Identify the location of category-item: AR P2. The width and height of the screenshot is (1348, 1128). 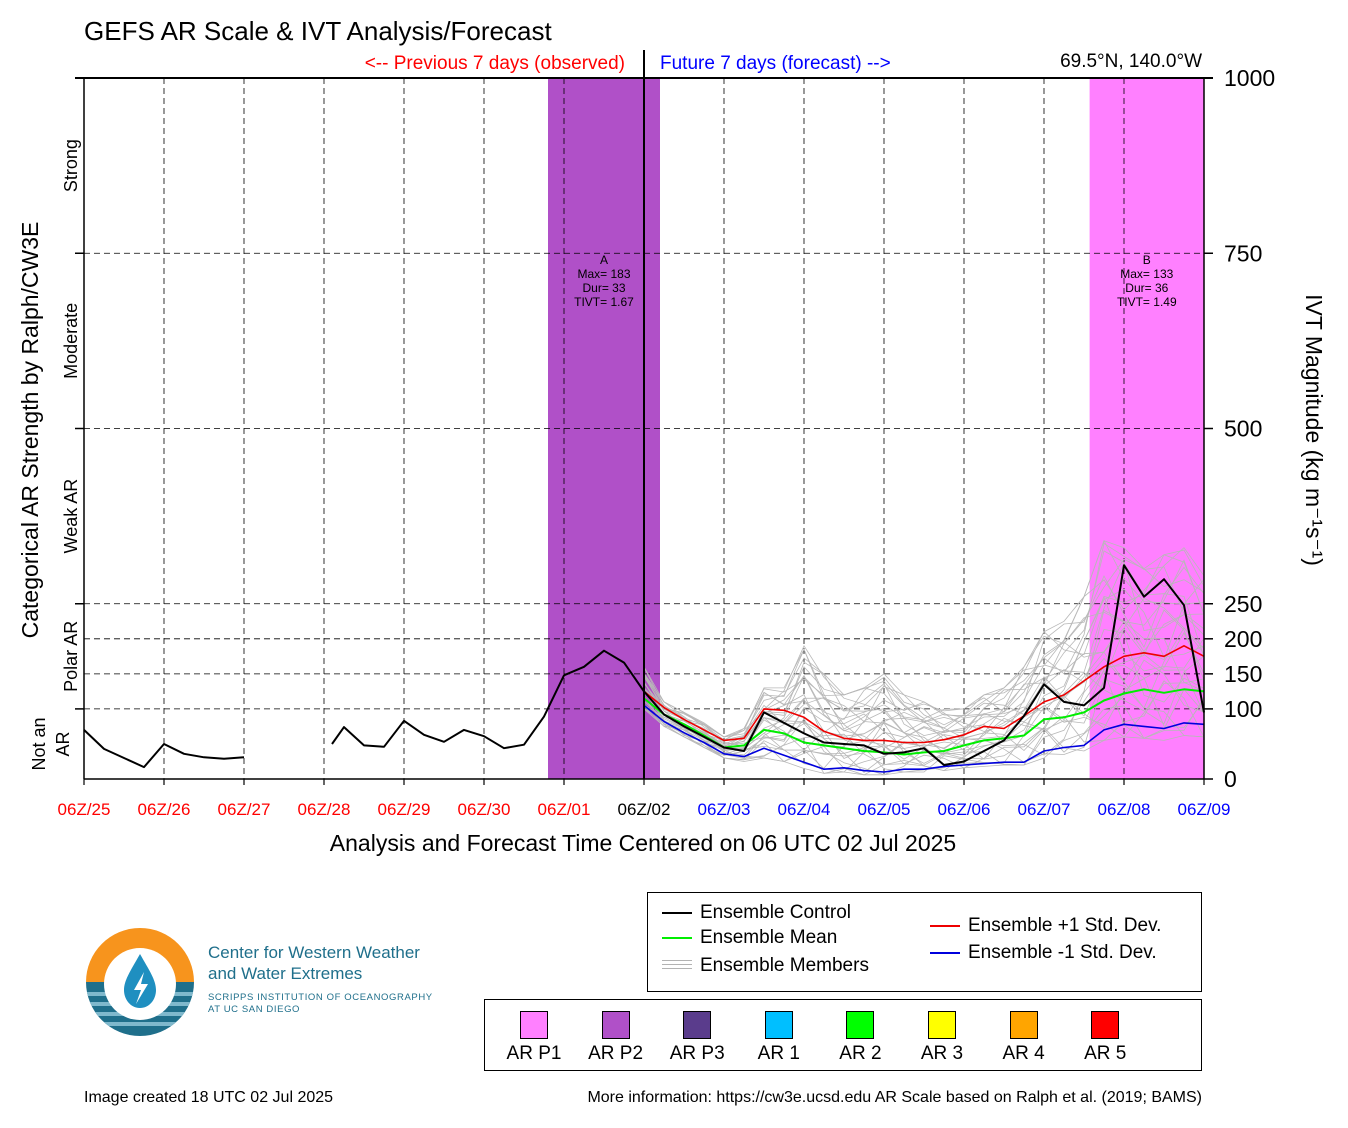
(616, 1038).